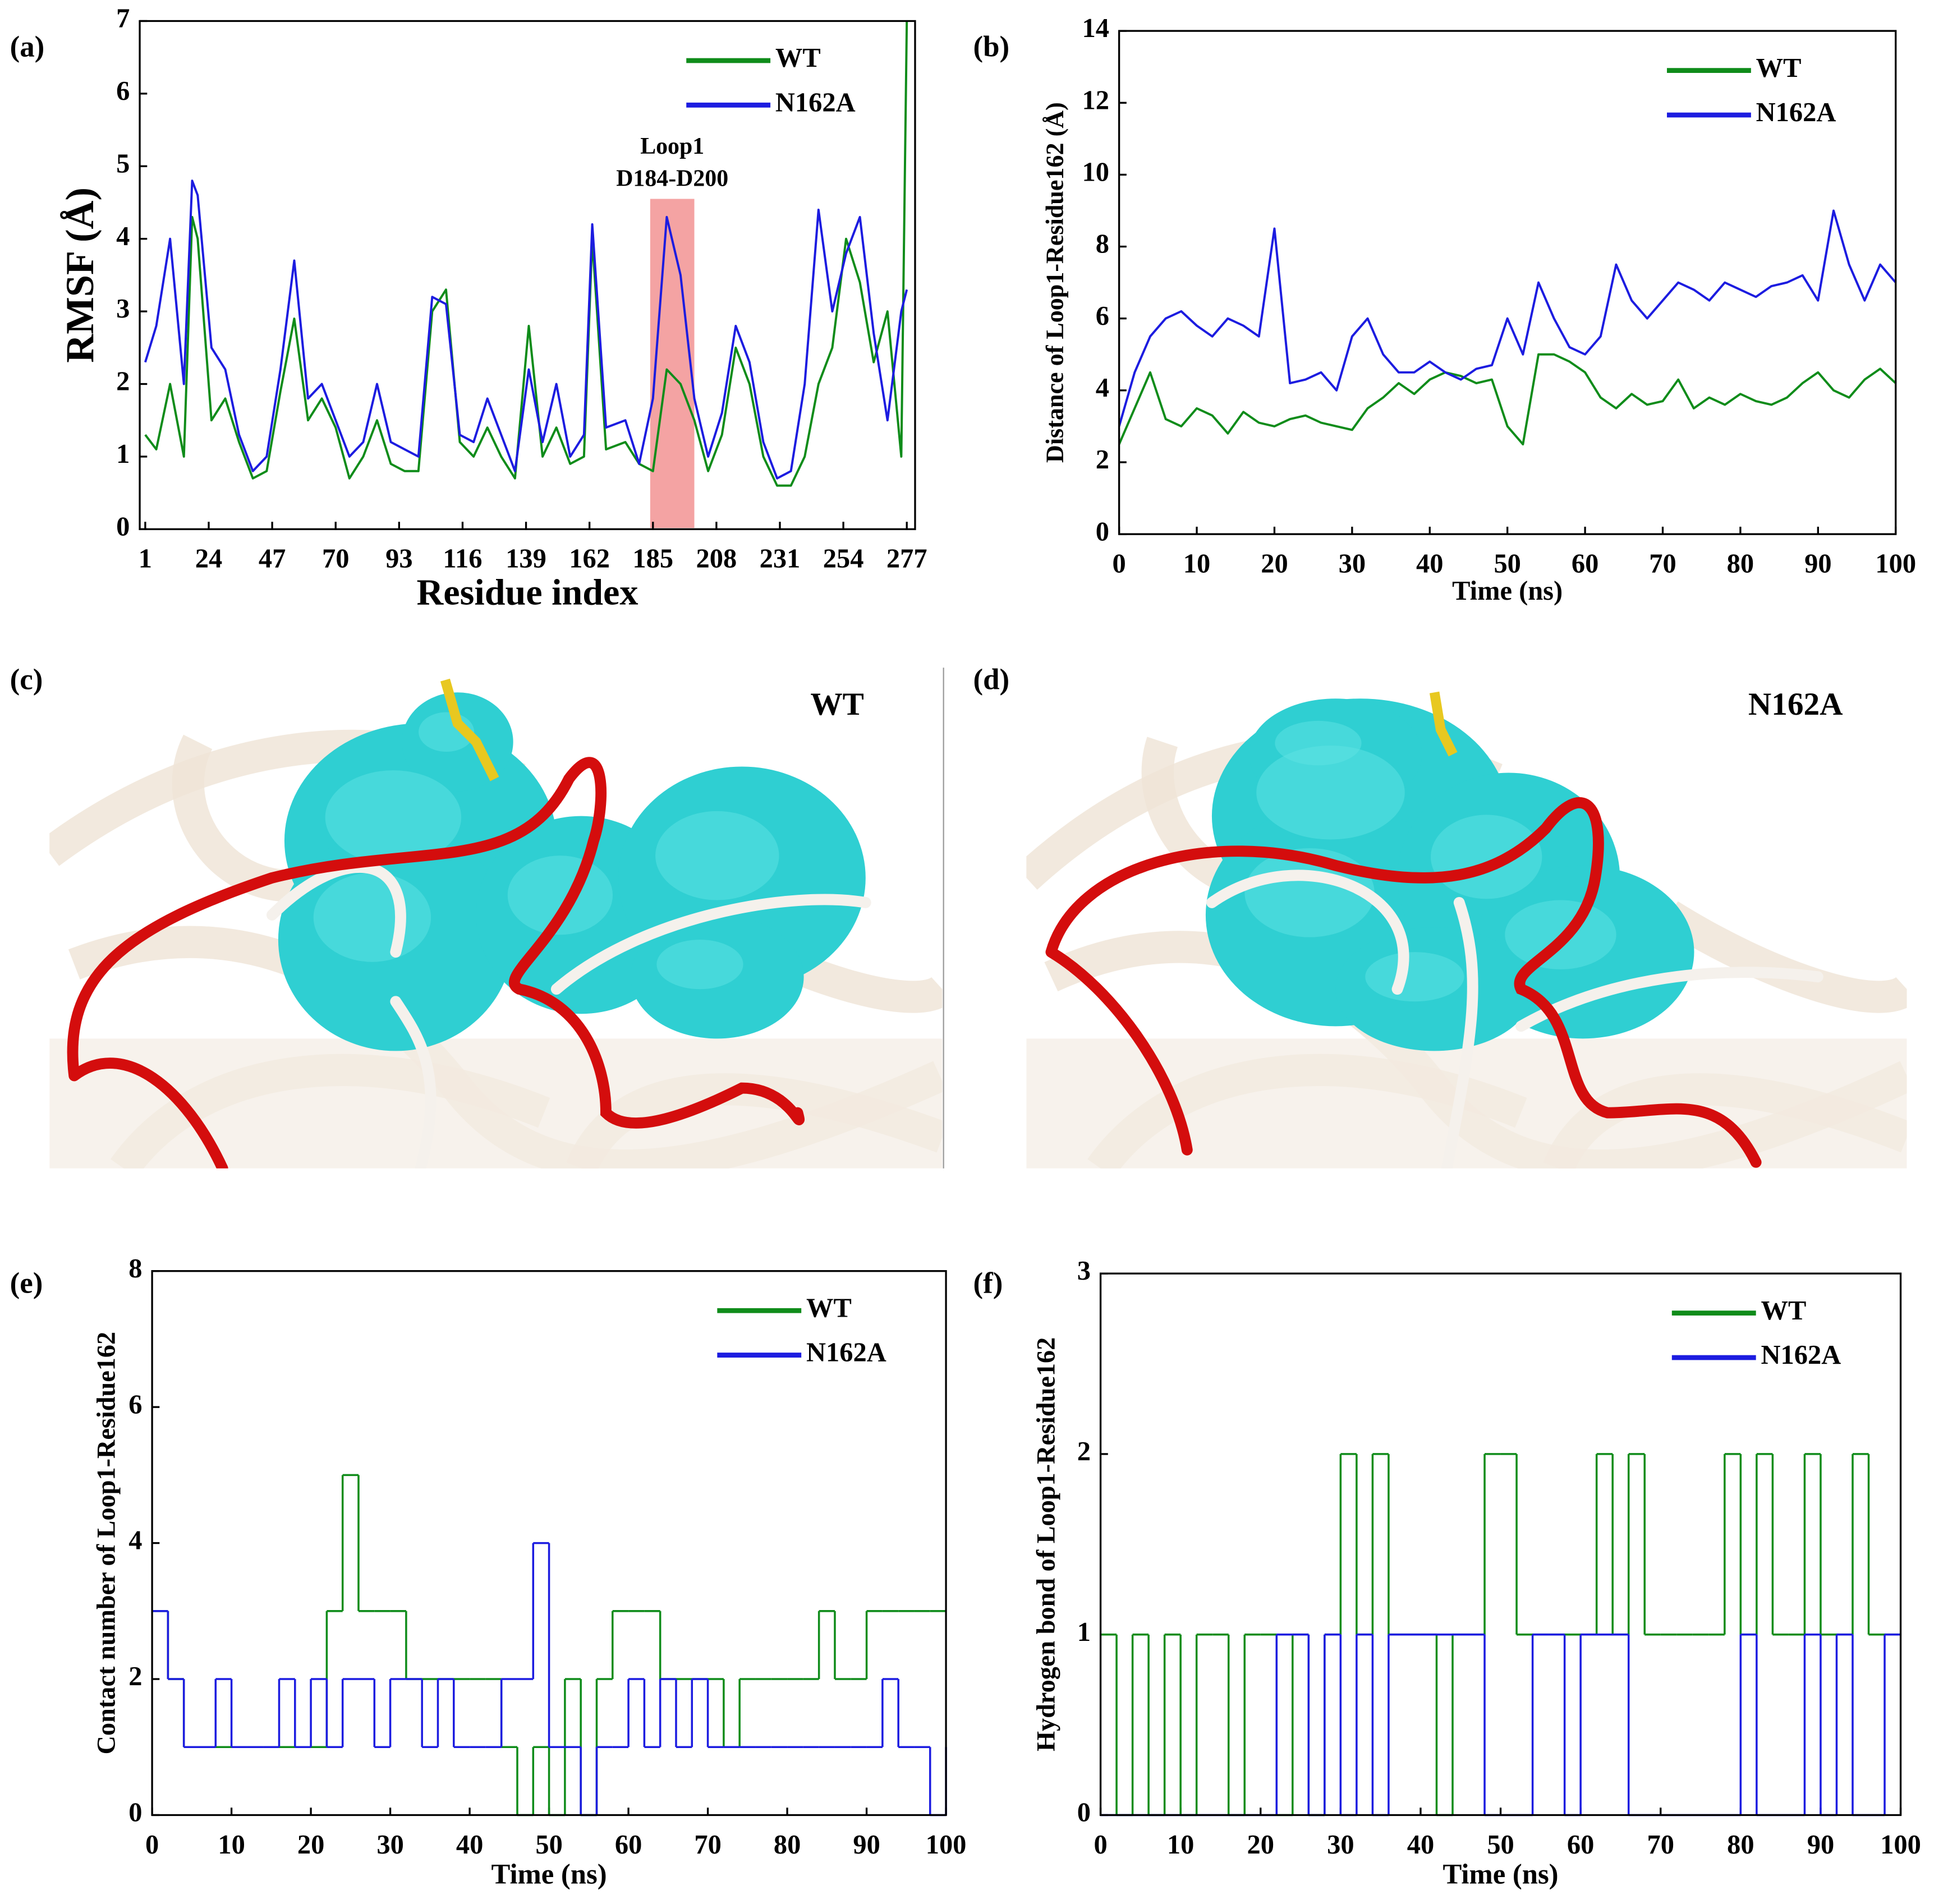 The height and width of the screenshot is (1904, 1934). What do you see at coordinates (716, 559) in the screenshot?
I see `x-tick-label: 208` at bounding box center [716, 559].